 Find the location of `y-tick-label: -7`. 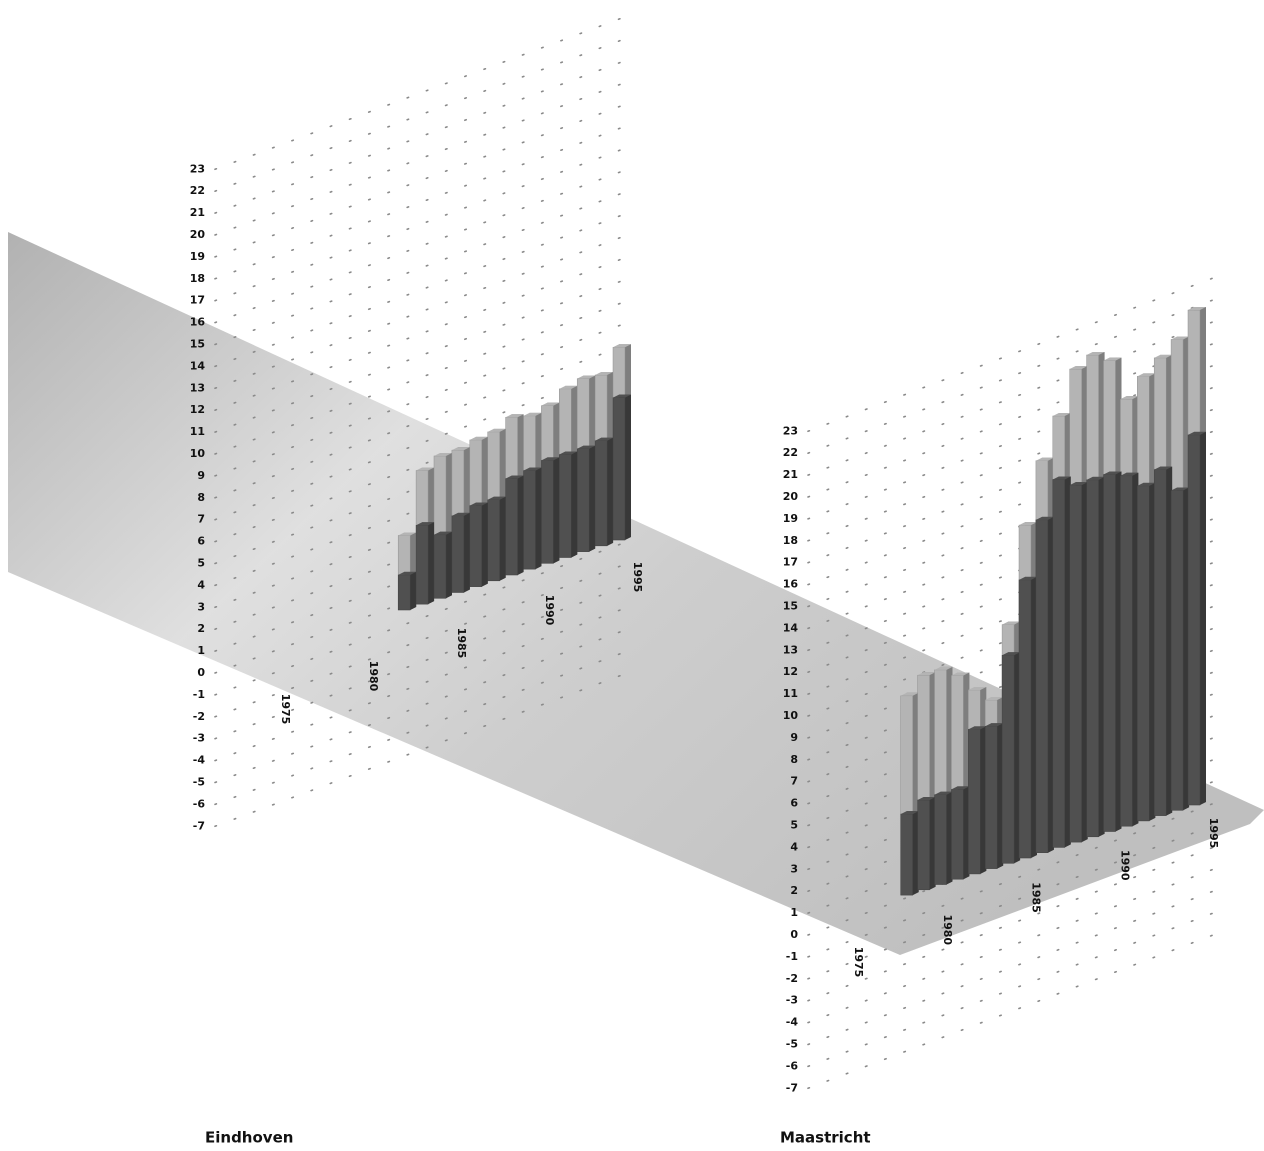

y-tick-label: -7 is located at coordinates (199, 825).